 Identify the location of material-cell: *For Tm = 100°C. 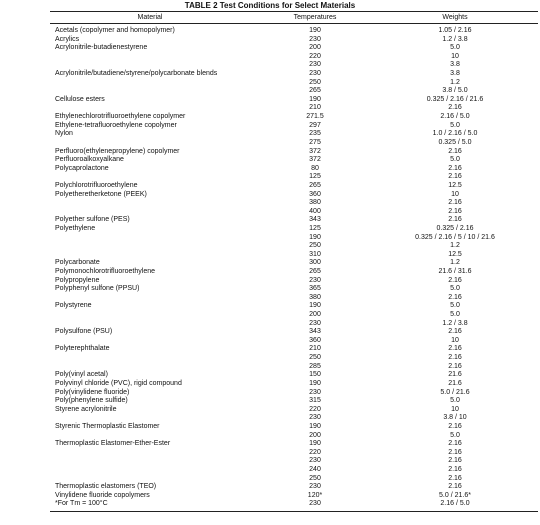
(81, 504).